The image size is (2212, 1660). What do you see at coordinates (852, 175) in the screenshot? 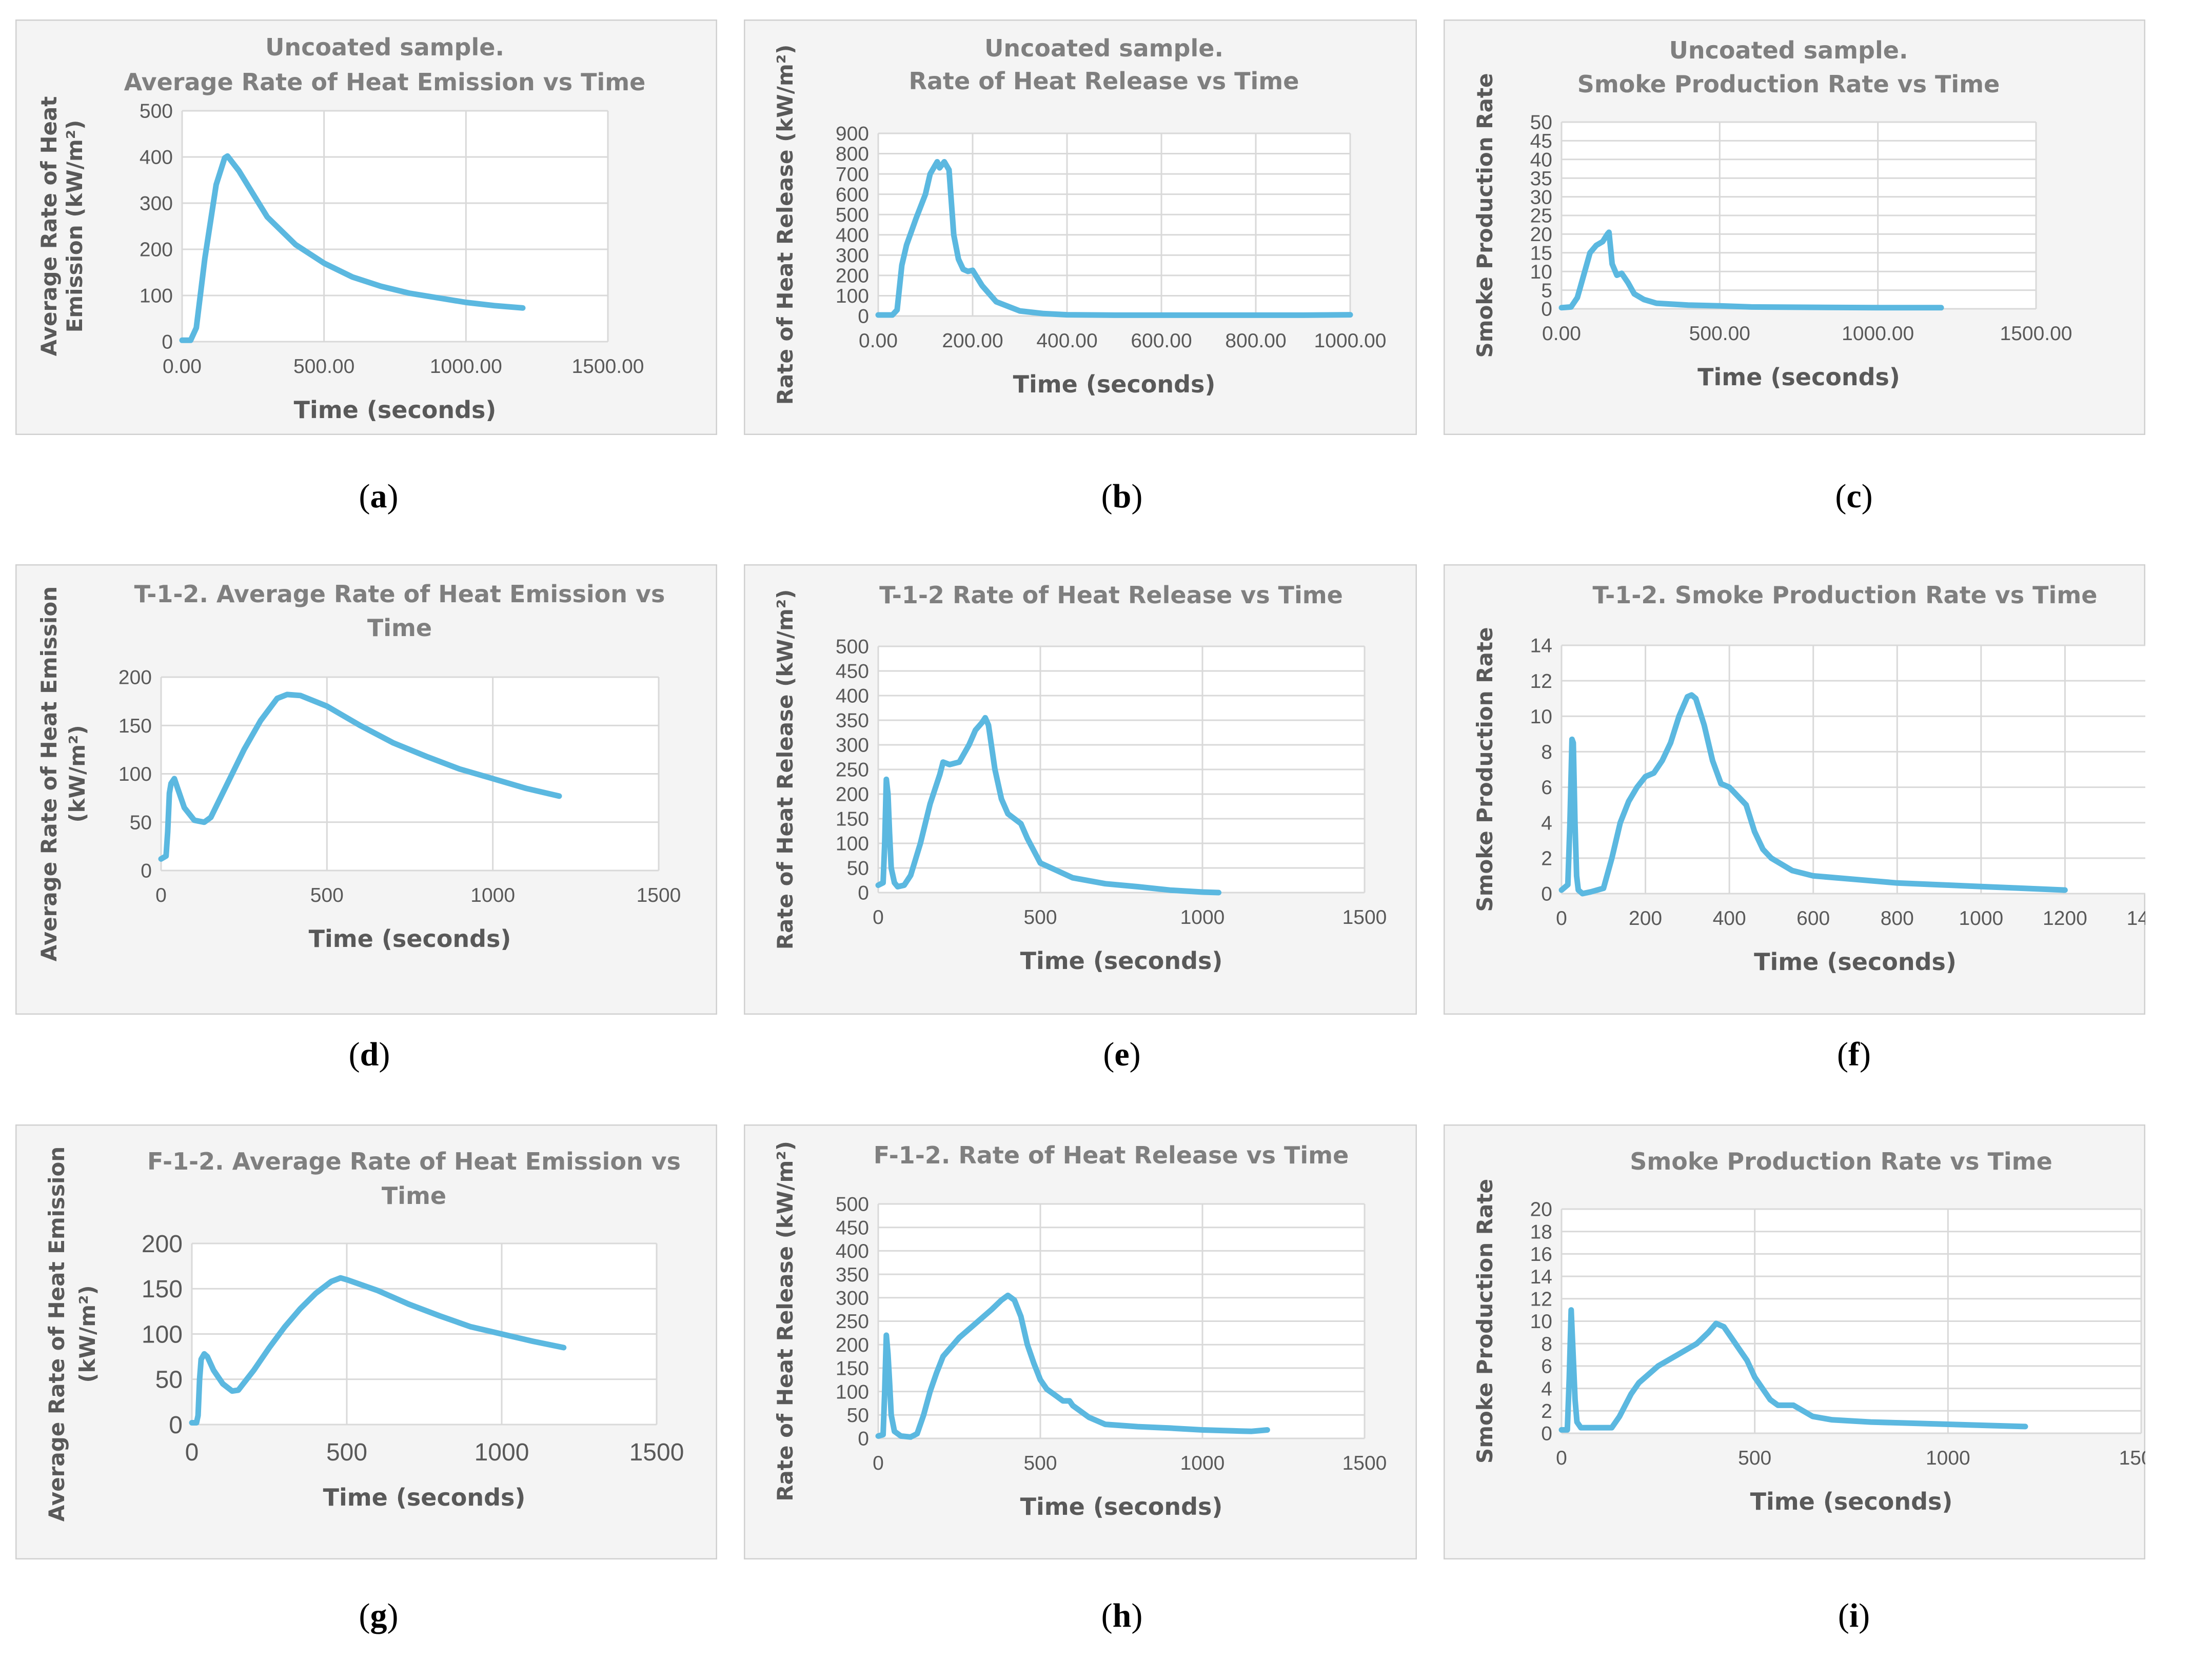
I see `y-tick-label: 700` at bounding box center [852, 175].